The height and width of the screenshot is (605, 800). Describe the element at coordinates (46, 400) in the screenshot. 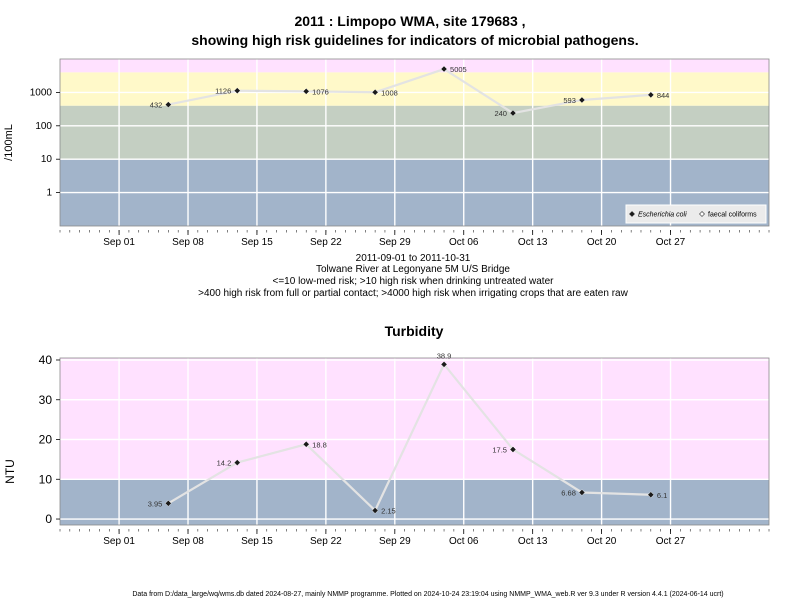

I see `y-tick-label: 30` at that location.